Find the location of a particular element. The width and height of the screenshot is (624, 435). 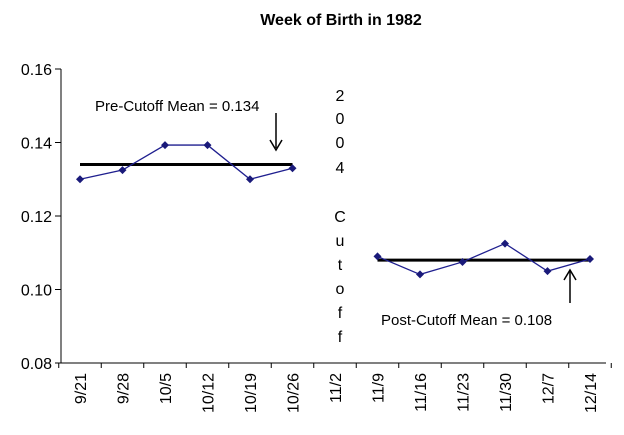

pre-cutoff-arrow is located at coordinates (276, 132).